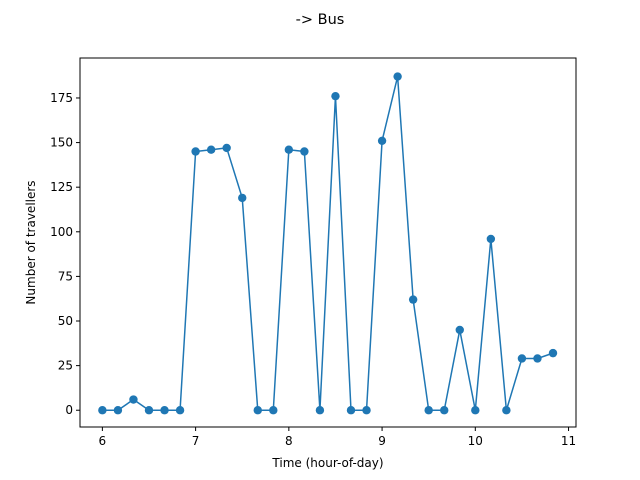 The image size is (640, 480). Describe the element at coordinates (65, 366) in the screenshot. I see `y-tick-label: 25` at that location.